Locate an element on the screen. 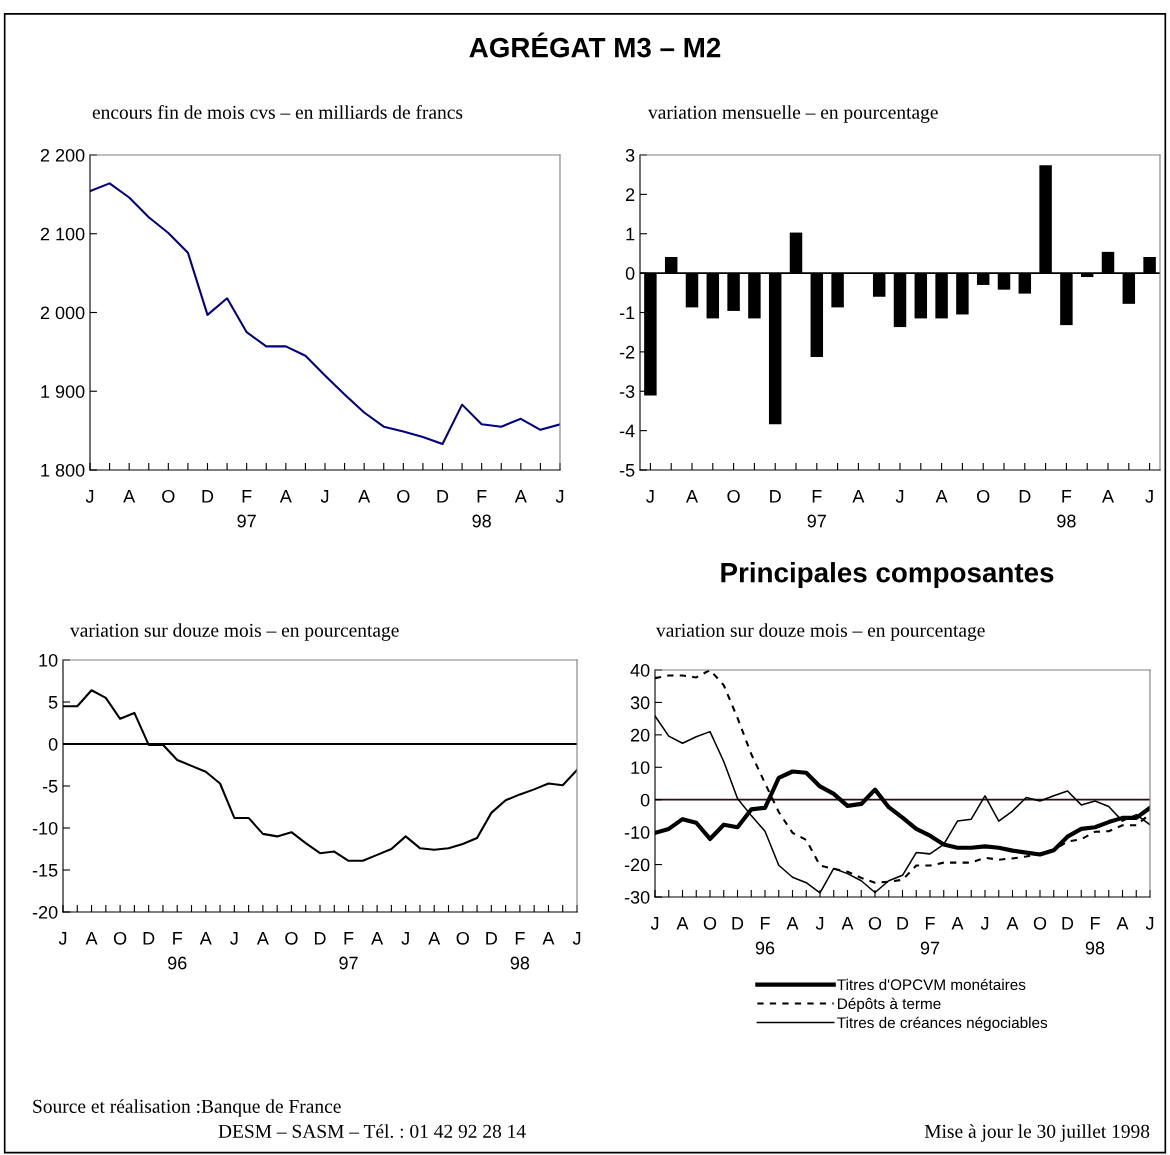 Image resolution: width=1170 pixels, height=1155 pixels. chart-subtitle: variation mensuelle – en pourcentage is located at coordinates (793, 114).